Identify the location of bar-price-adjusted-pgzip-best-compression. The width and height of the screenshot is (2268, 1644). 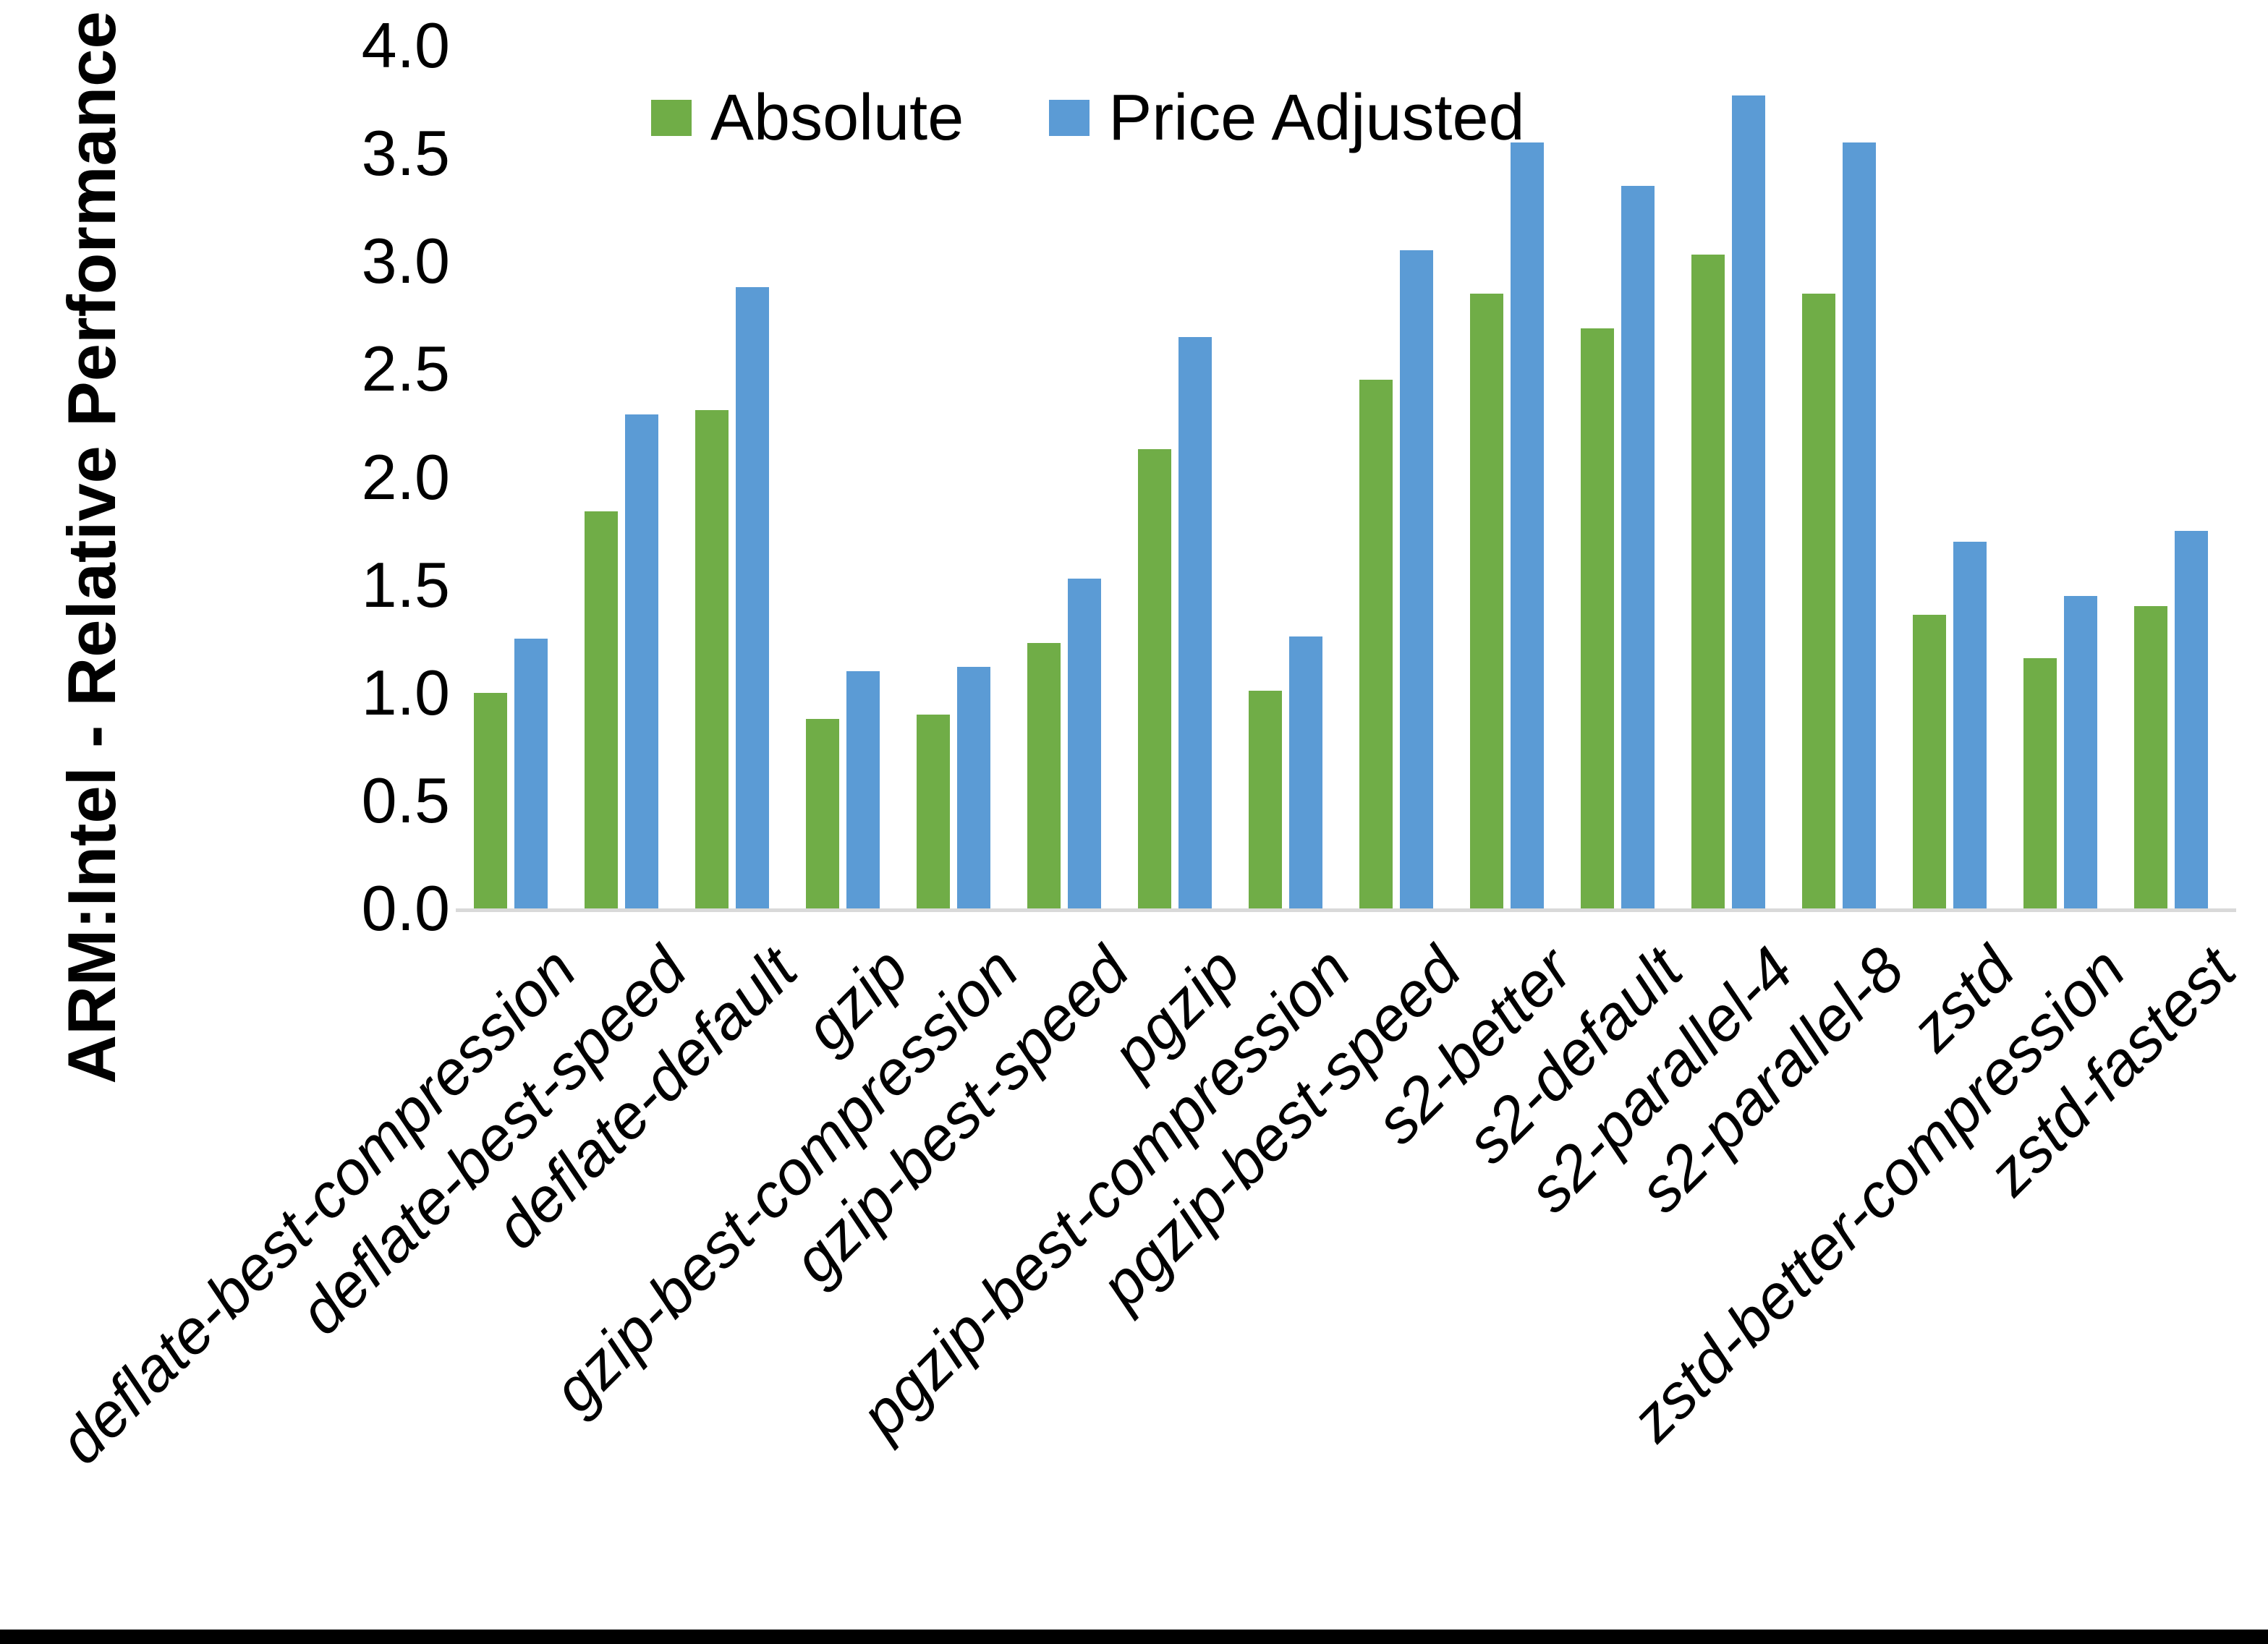
(1305, 772).